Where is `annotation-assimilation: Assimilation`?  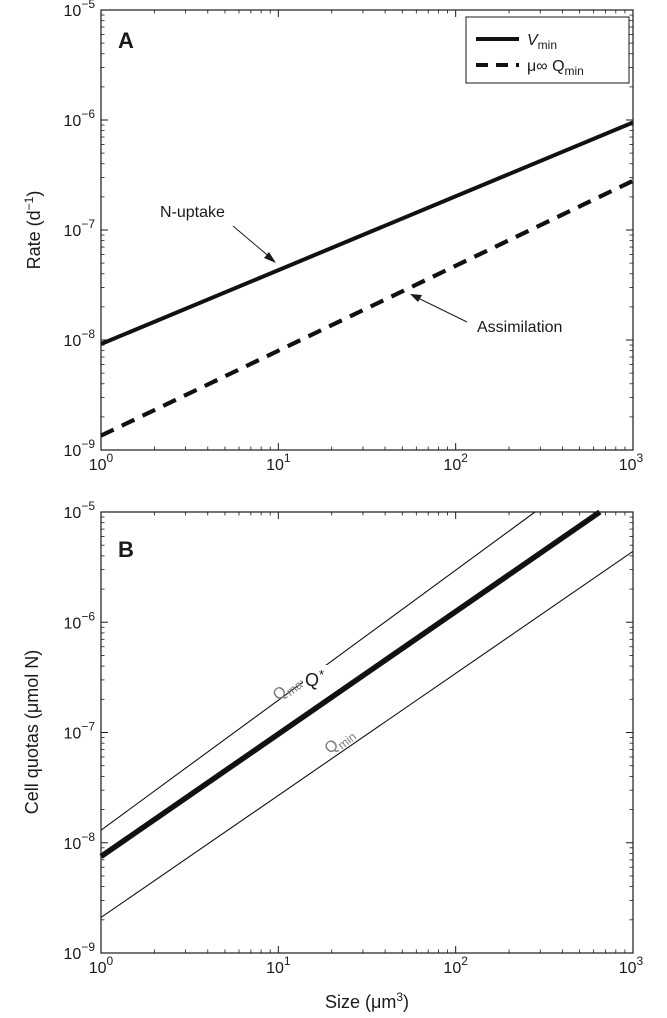
annotation-assimilation: Assimilation is located at coordinates (519, 327).